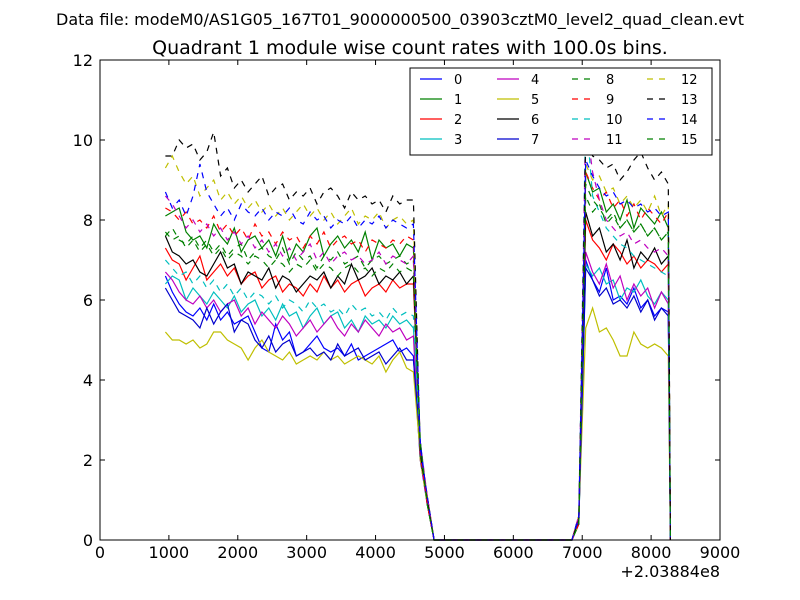  What do you see at coordinates (614, 140) in the screenshot?
I see `legend-label-11: 11` at bounding box center [614, 140].